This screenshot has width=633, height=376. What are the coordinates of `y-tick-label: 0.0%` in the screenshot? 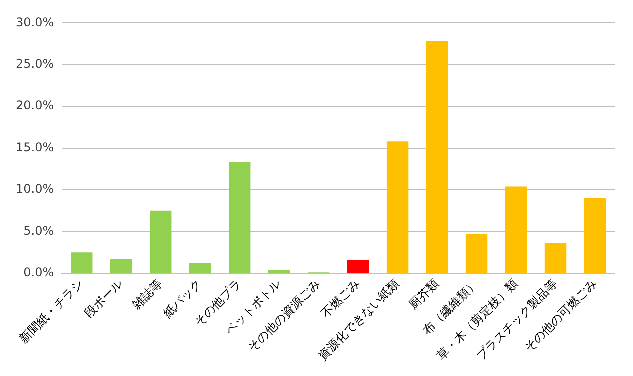 It's located at (39, 273).